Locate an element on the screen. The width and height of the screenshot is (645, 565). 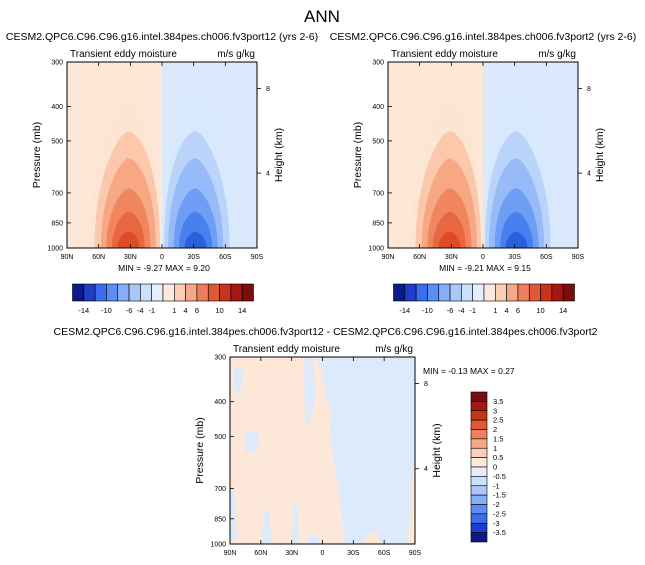
top-left-colorbar: -14 -10 -6 -4 -1 1 4 6 10 14 is located at coordinates (163, 299).